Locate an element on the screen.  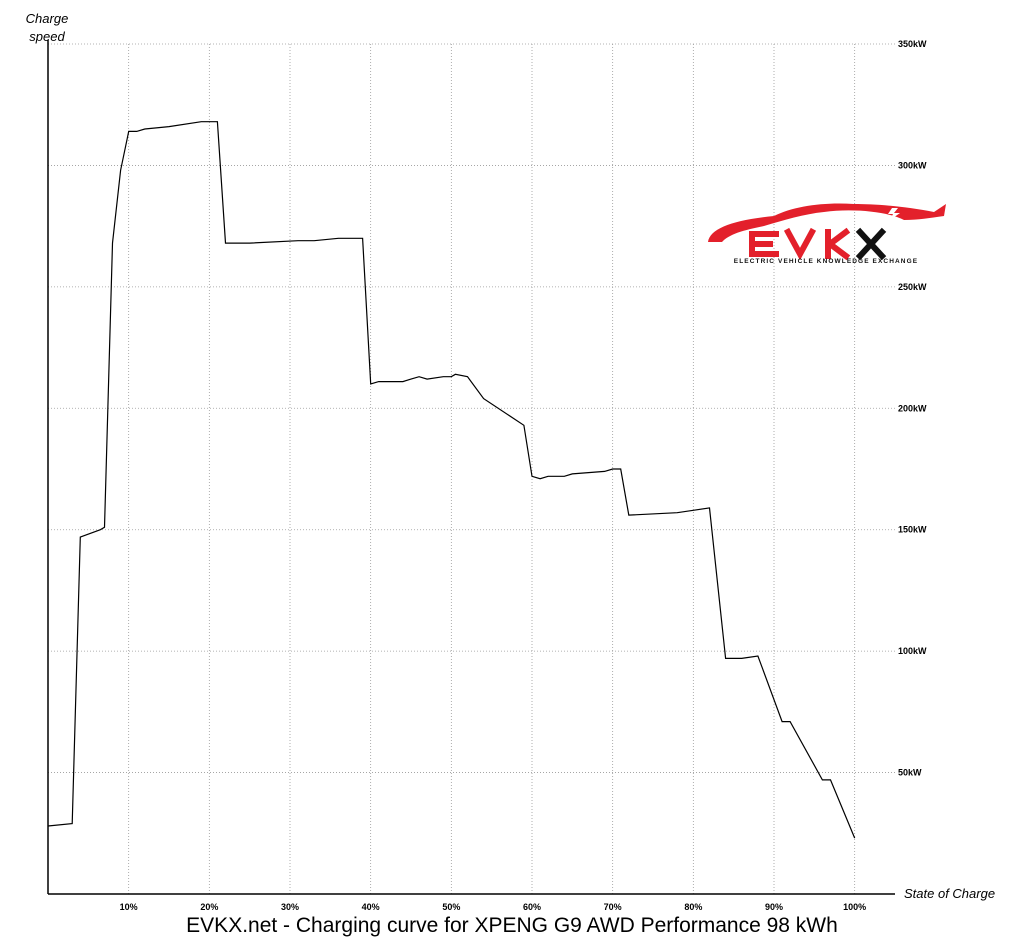
y-tick-labels: 50kW 100kW 150kW 200kW 250kW 300kW 350kW is located at coordinates (912, 408).